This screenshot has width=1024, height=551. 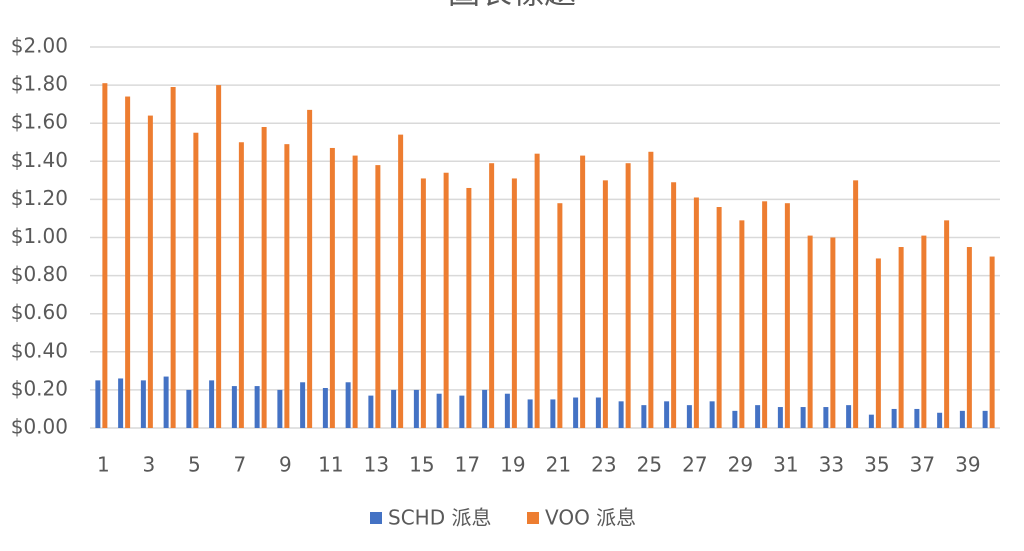 I want to click on chart-title: 圖表標題, so click(x=512, y=5).